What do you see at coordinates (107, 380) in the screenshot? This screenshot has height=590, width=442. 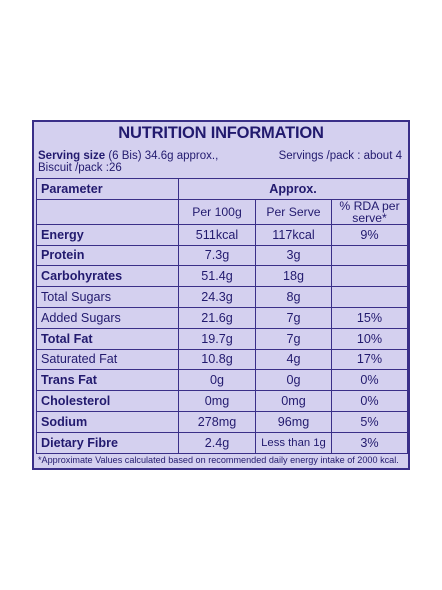 I see `nutrient-name: Trans Fat` at bounding box center [107, 380].